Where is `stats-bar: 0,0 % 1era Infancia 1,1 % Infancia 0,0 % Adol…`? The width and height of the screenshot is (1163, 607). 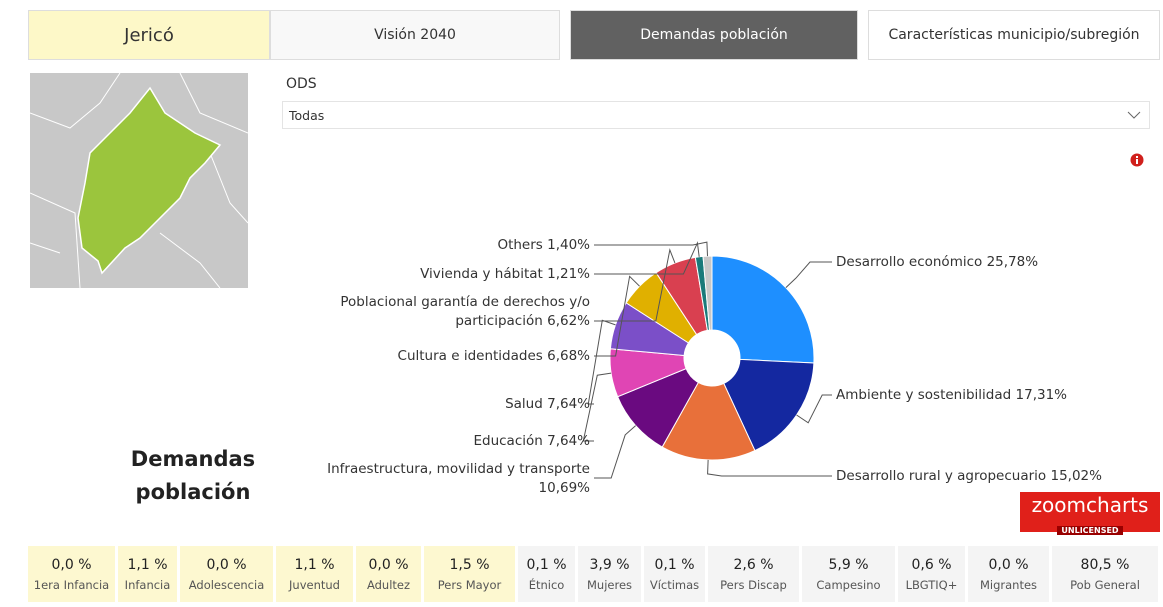
stats-bar: 0,0 % 1era Infancia 1,1 % Infancia 0,0 % Adol… is located at coordinates (594, 574).